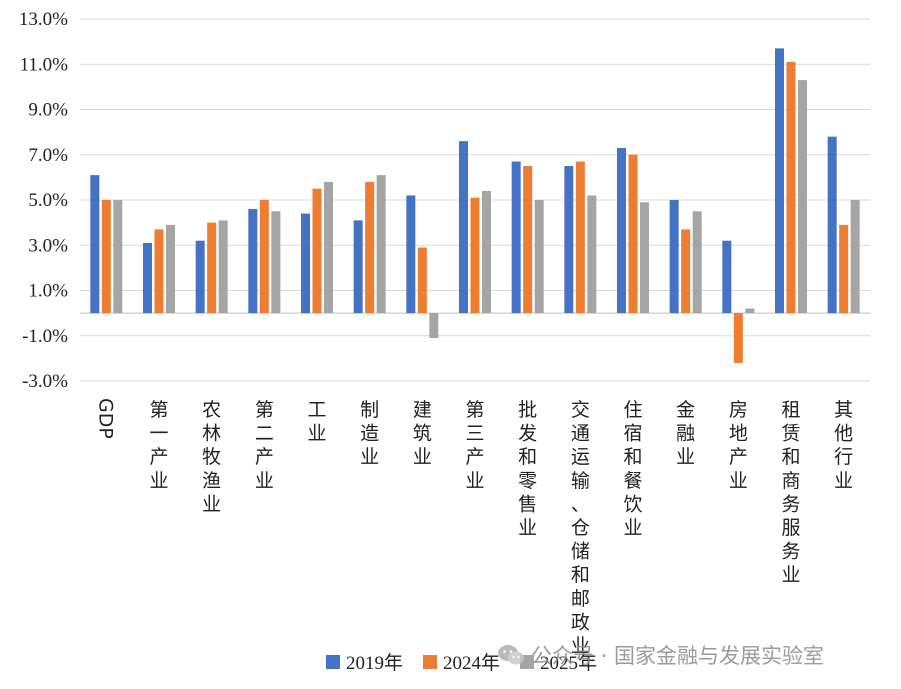  What do you see at coordinates (45, 336) in the screenshot?
I see `y-tick-label: -1.0%` at bounding box center [45, 336].